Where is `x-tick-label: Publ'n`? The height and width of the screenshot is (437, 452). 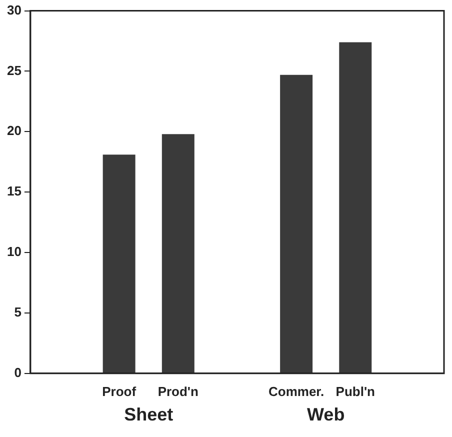
x-tick-label: Publ'n is located at coordinates (356, 391).